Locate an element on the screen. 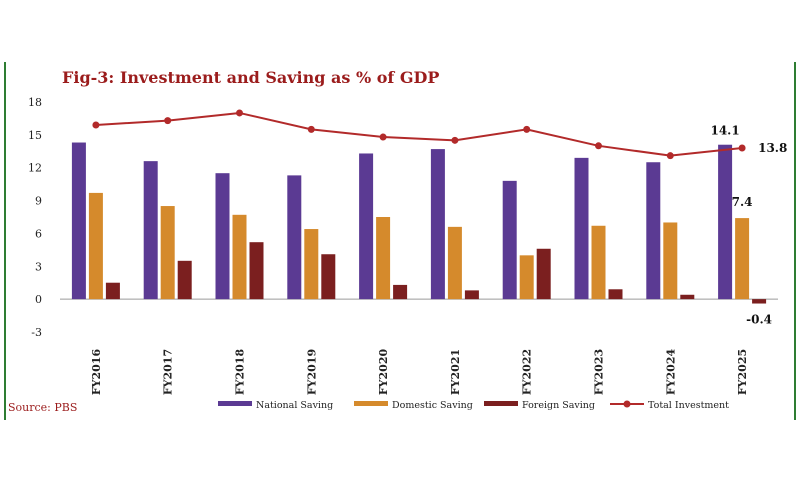 The height and width of the screenshot is (480, 800). right-border-line is located at coordinates (795, 241).